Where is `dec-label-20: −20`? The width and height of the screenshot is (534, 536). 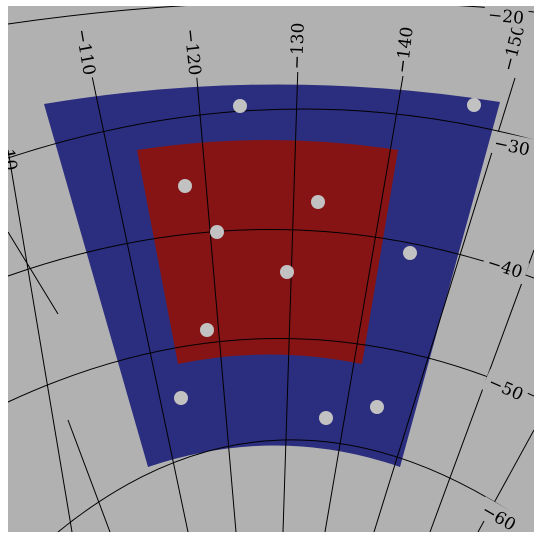
dec-label-20: −20 is located at coordinates (506, 17).